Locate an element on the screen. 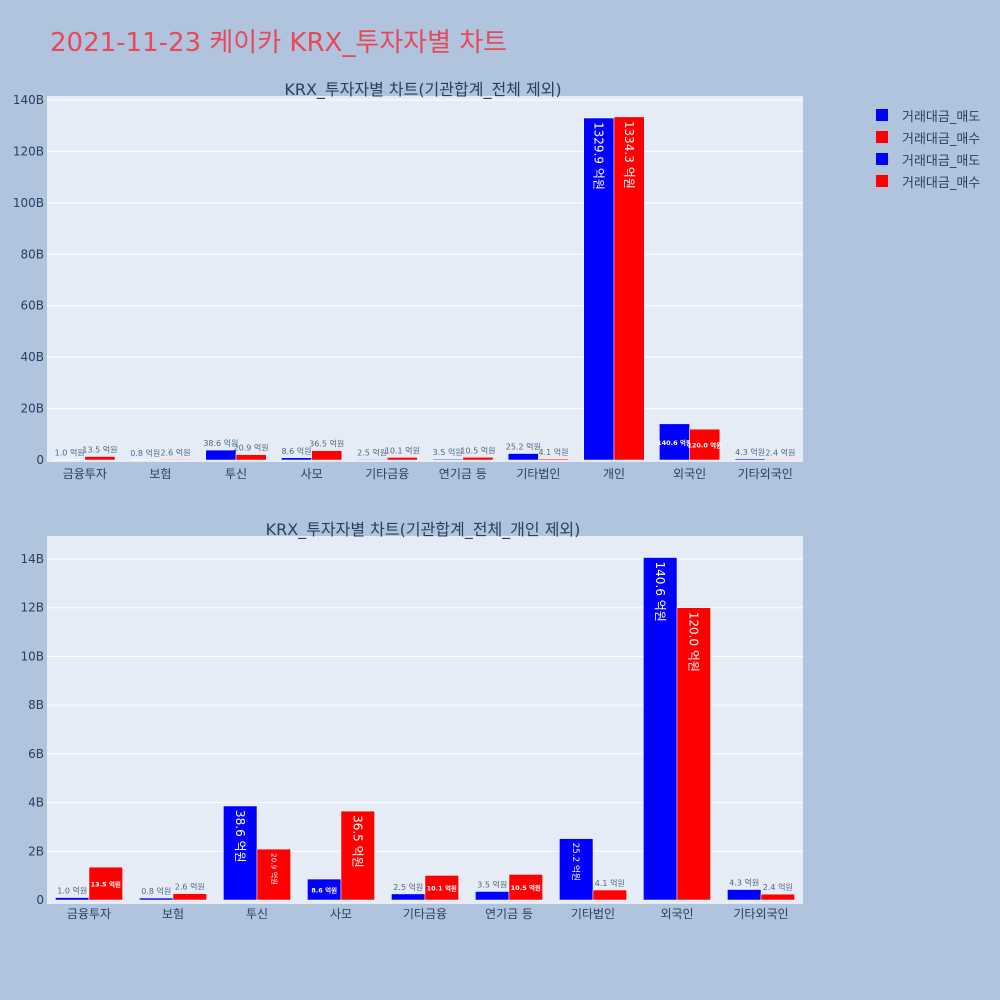 The image size is (1000, 1000). y-tick-label: 40B is located at coordinates (32, 357).